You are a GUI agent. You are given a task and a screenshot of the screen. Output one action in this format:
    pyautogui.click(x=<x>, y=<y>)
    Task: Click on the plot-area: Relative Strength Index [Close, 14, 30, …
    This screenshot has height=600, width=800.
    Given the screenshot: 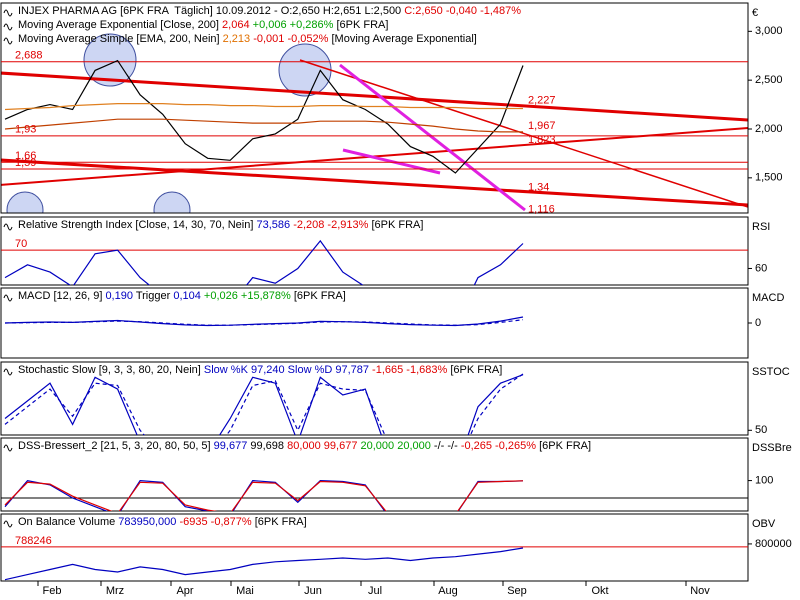 What is the action you would take?
    pyautogui.click(x=374, y=252)
    